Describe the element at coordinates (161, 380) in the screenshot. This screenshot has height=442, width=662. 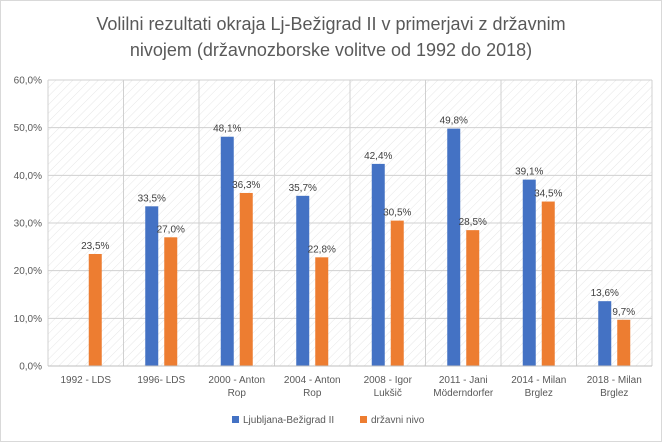
I see `x-tick-label: 1996- LDS` at that location.